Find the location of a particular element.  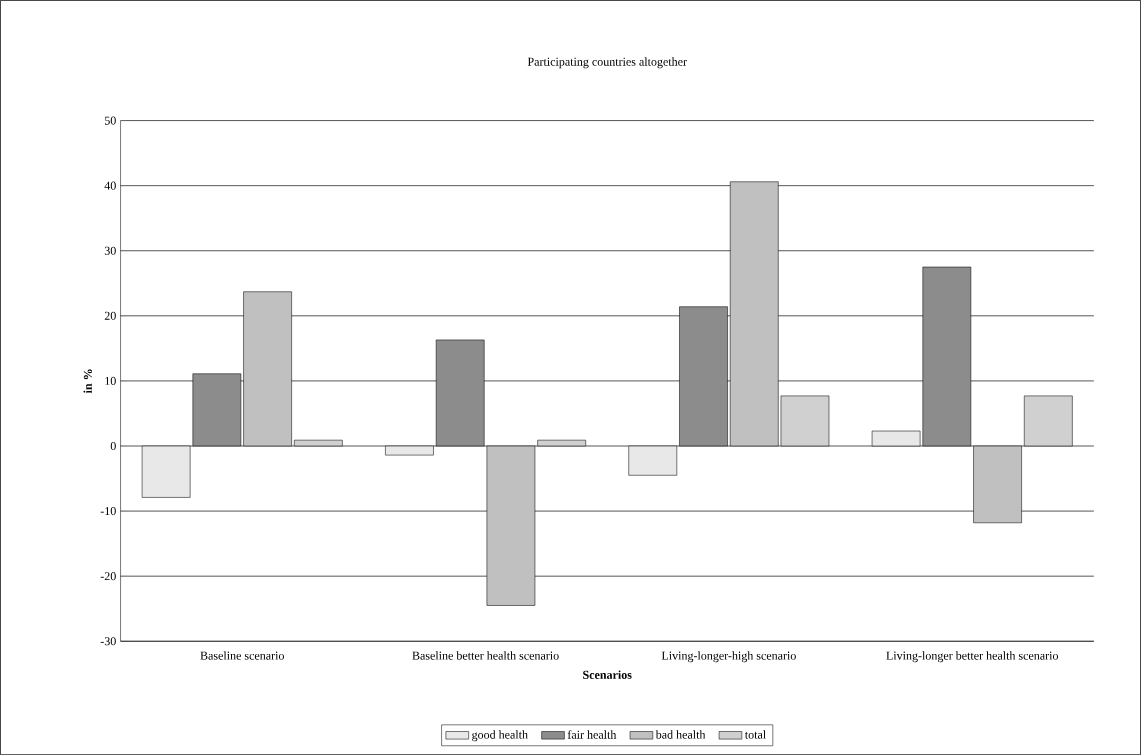

x-tick-label: Baseline scenario is located at coordinates (242, 655).